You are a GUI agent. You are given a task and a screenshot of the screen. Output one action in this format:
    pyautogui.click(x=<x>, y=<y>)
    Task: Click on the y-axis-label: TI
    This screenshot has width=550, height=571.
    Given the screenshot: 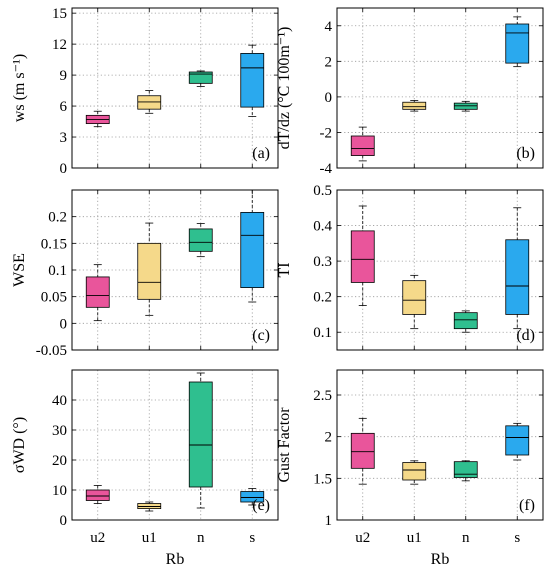 What is the action you would take?
    pyautogui.click(x=284, y=269)
    